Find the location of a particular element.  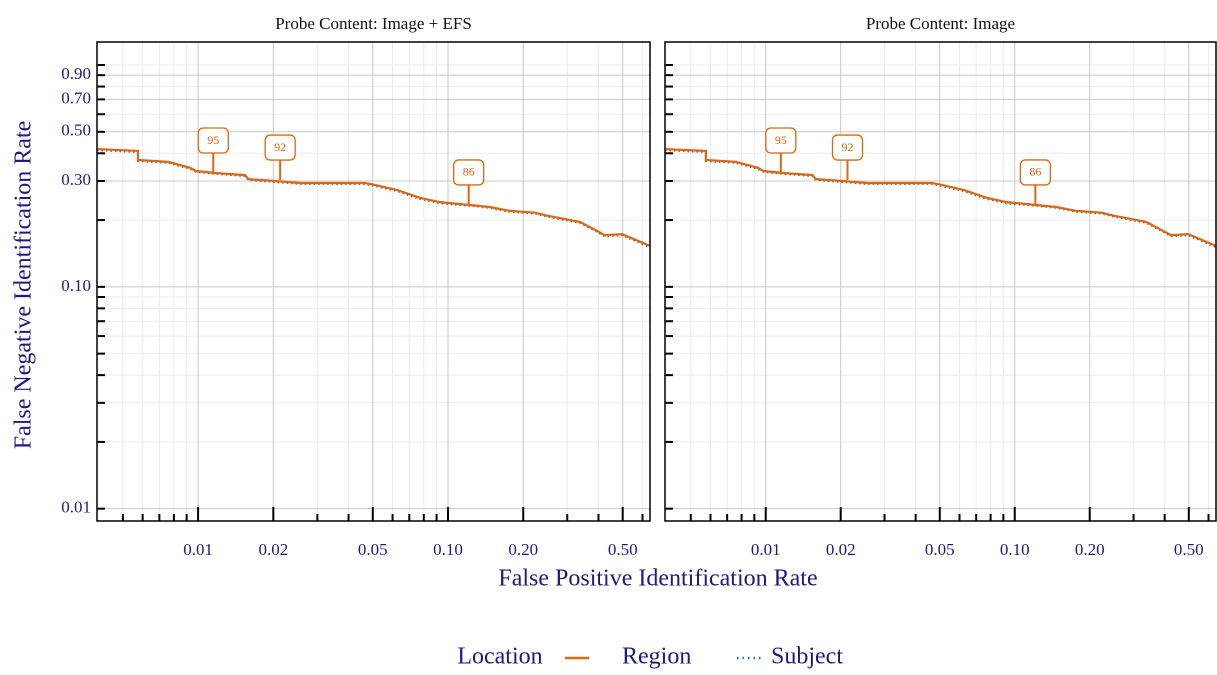

x-axis-label: False Positive Identification Rate is located at coordinates (657, 579).